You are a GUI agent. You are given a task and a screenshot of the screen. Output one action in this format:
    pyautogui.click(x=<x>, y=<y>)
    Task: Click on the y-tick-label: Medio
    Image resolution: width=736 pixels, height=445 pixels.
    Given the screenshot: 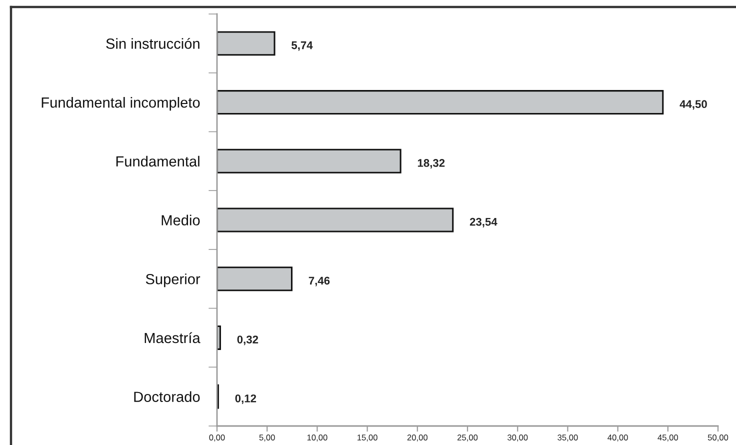 What is the action you would take?
    pyautogui.click(x=181, y=220)
    